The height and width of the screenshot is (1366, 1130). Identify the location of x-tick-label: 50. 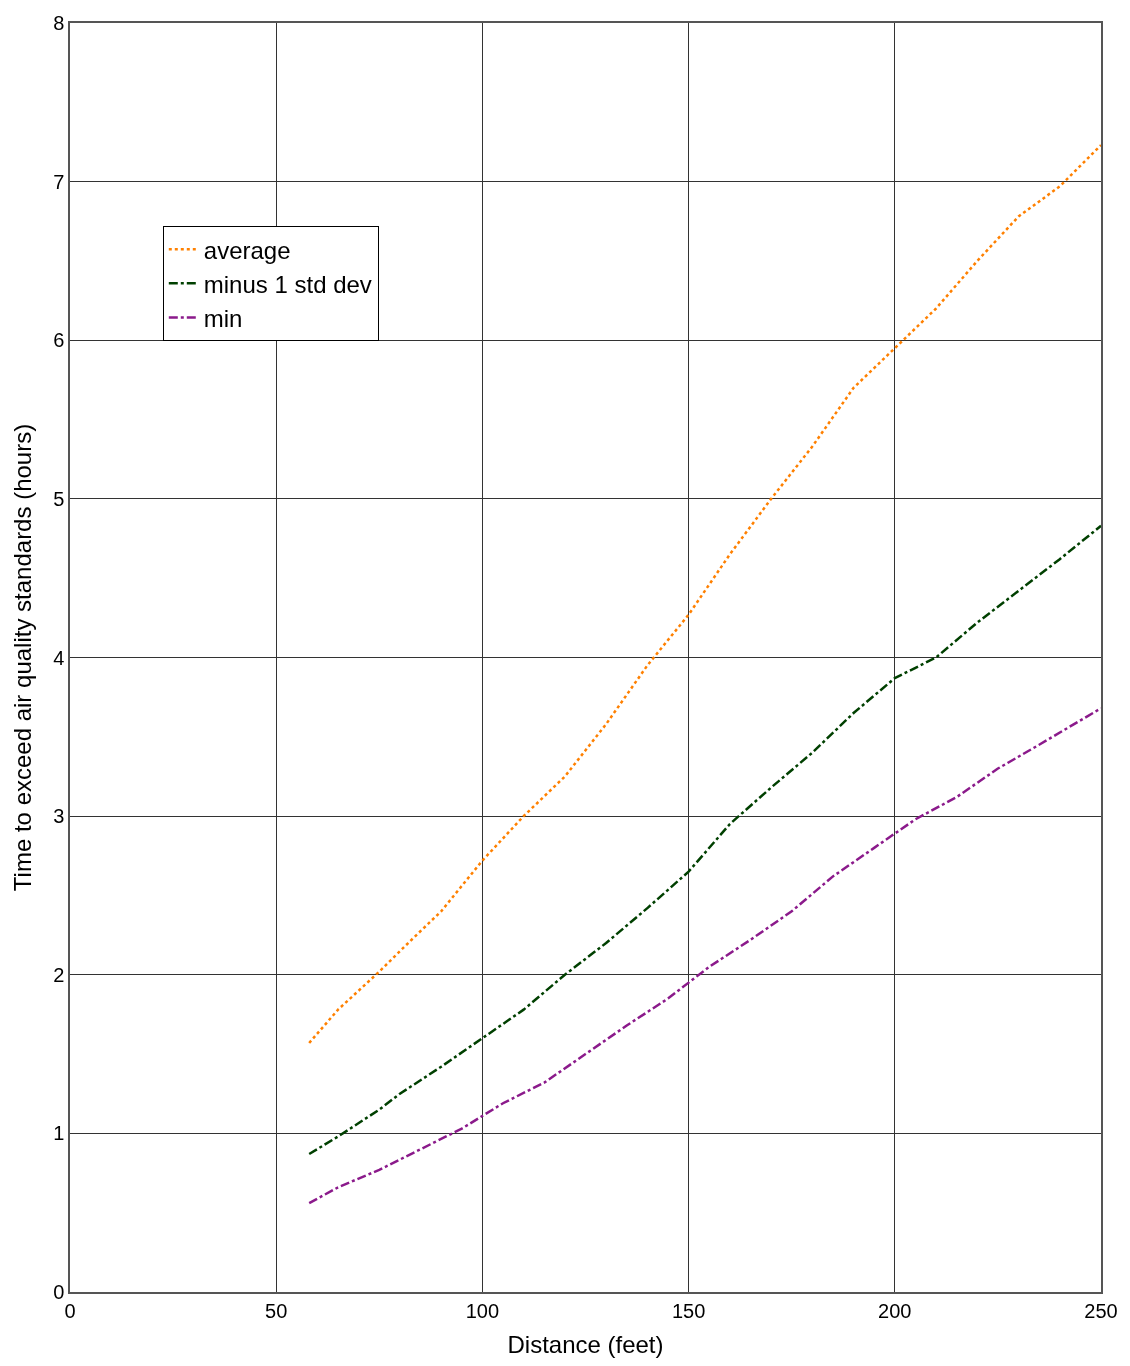
(276, 1310).